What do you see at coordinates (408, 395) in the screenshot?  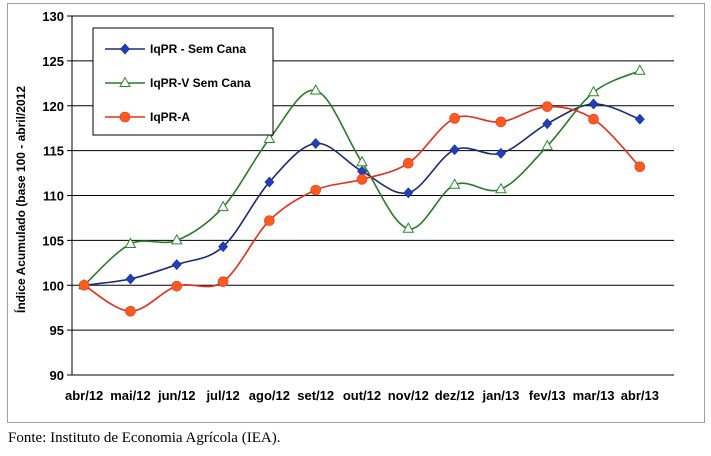 I see `x-tick-label: nov/12` at bounding box center [408, 395].